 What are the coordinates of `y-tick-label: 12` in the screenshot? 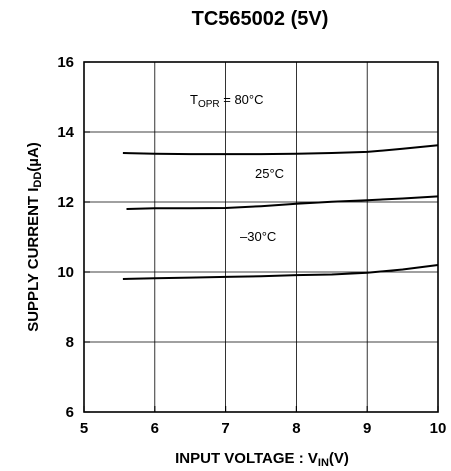 It's located at (65, 202).